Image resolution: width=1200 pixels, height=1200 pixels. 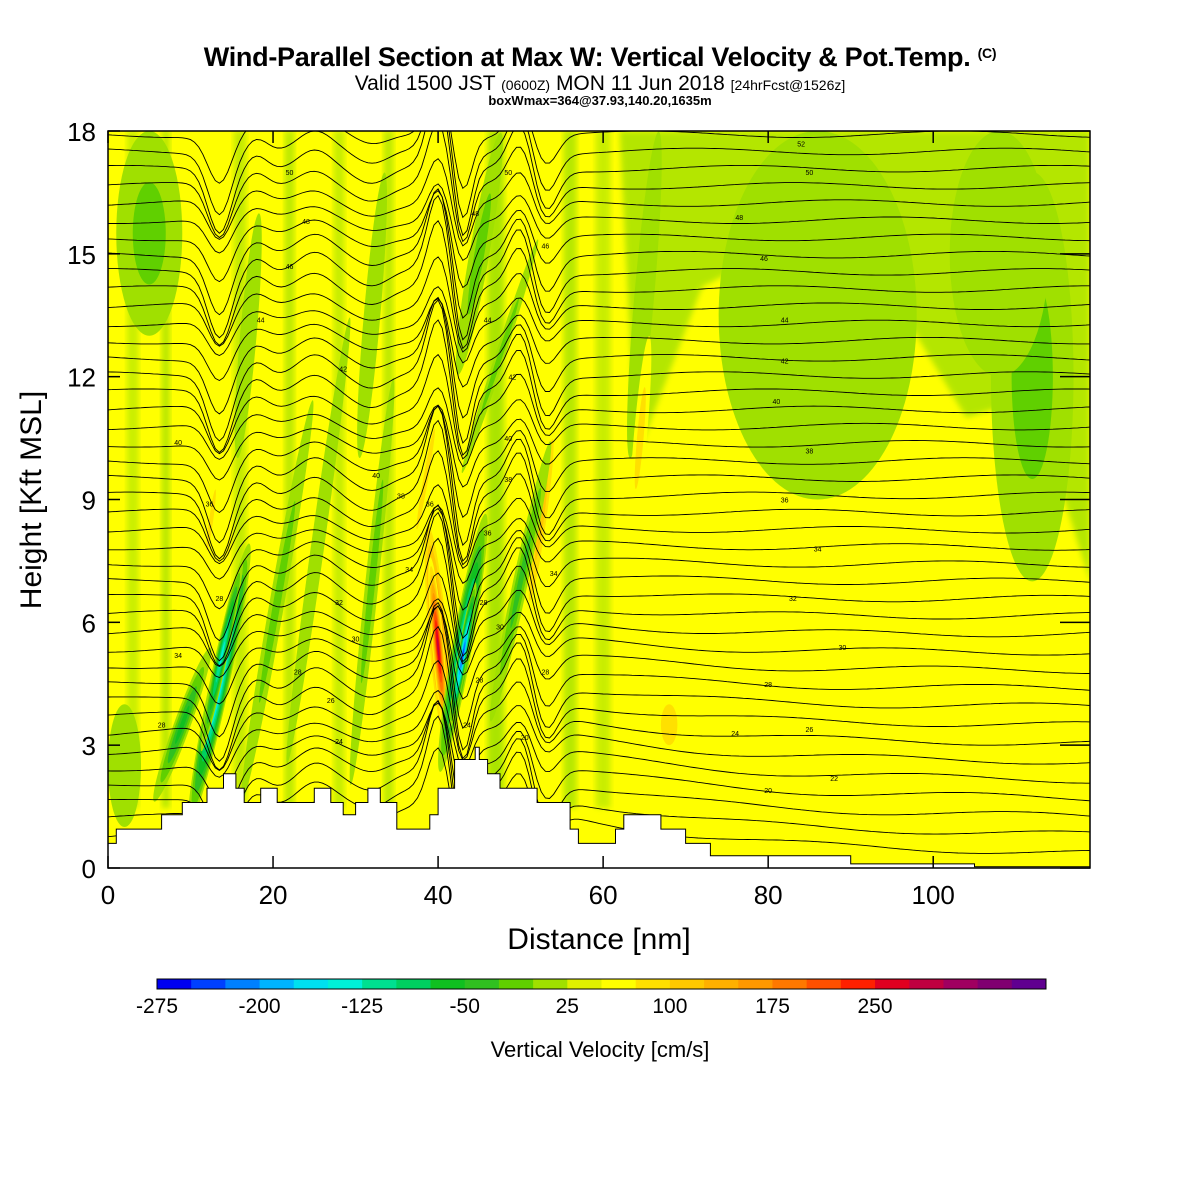 What do you see at coordinates (425, 83) in the screenshot?
I see `valid-prefix: Valid 1500 JST` at bounding box center [425, 83].